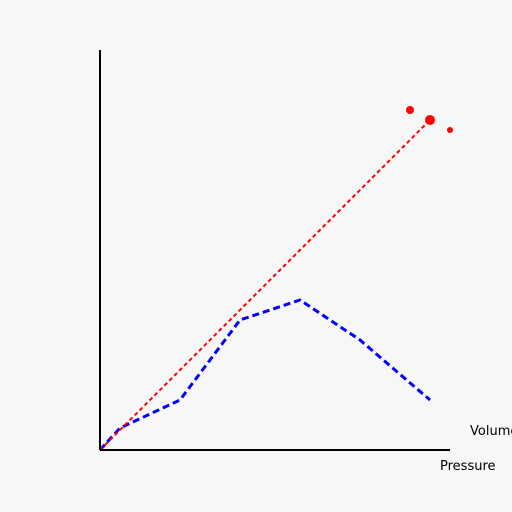 Image resolution: width=512 pixels, height=512 pixels. What do you see at coordinates (491, 431) in the screenshot?
I see `y-axis-label: Volume` at bounding box center [491, 431].